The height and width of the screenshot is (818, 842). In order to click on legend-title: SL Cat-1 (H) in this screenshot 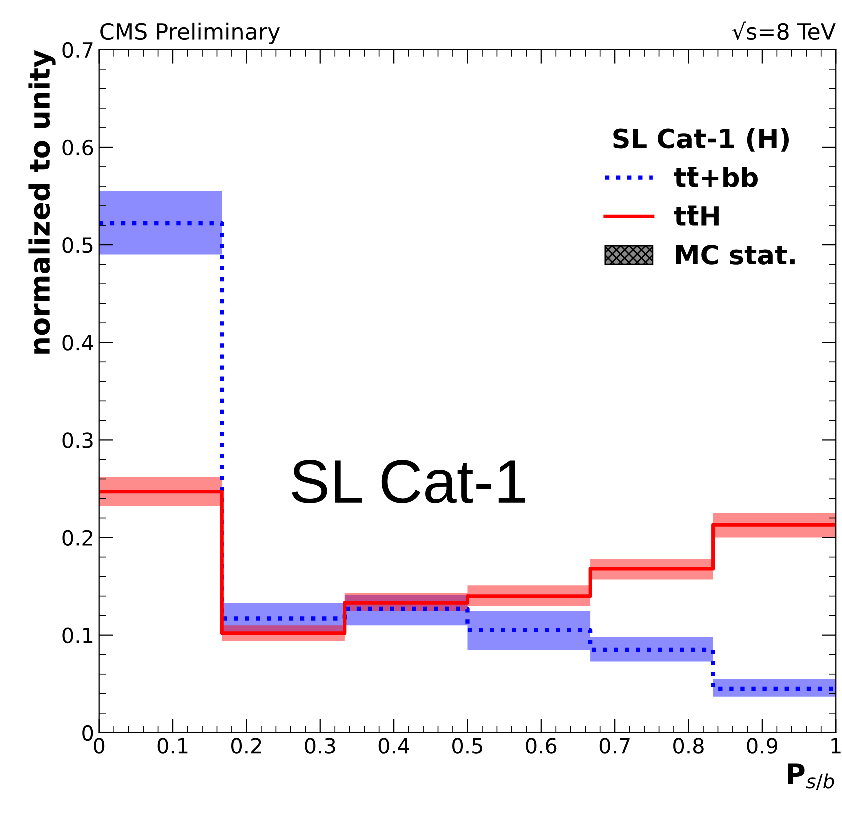, I will do `click(702, 140)`.